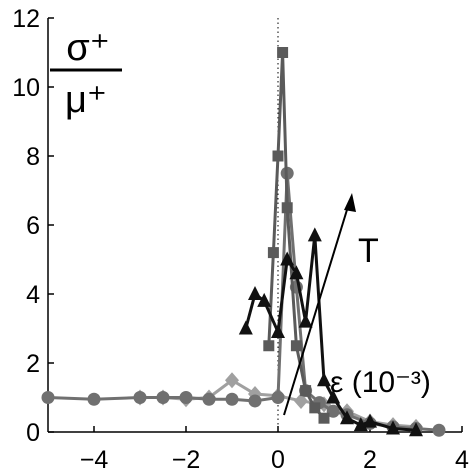 The height and width of the screenshot is (474, 474). I want to click on temperature-arrow, so click(317, 307).